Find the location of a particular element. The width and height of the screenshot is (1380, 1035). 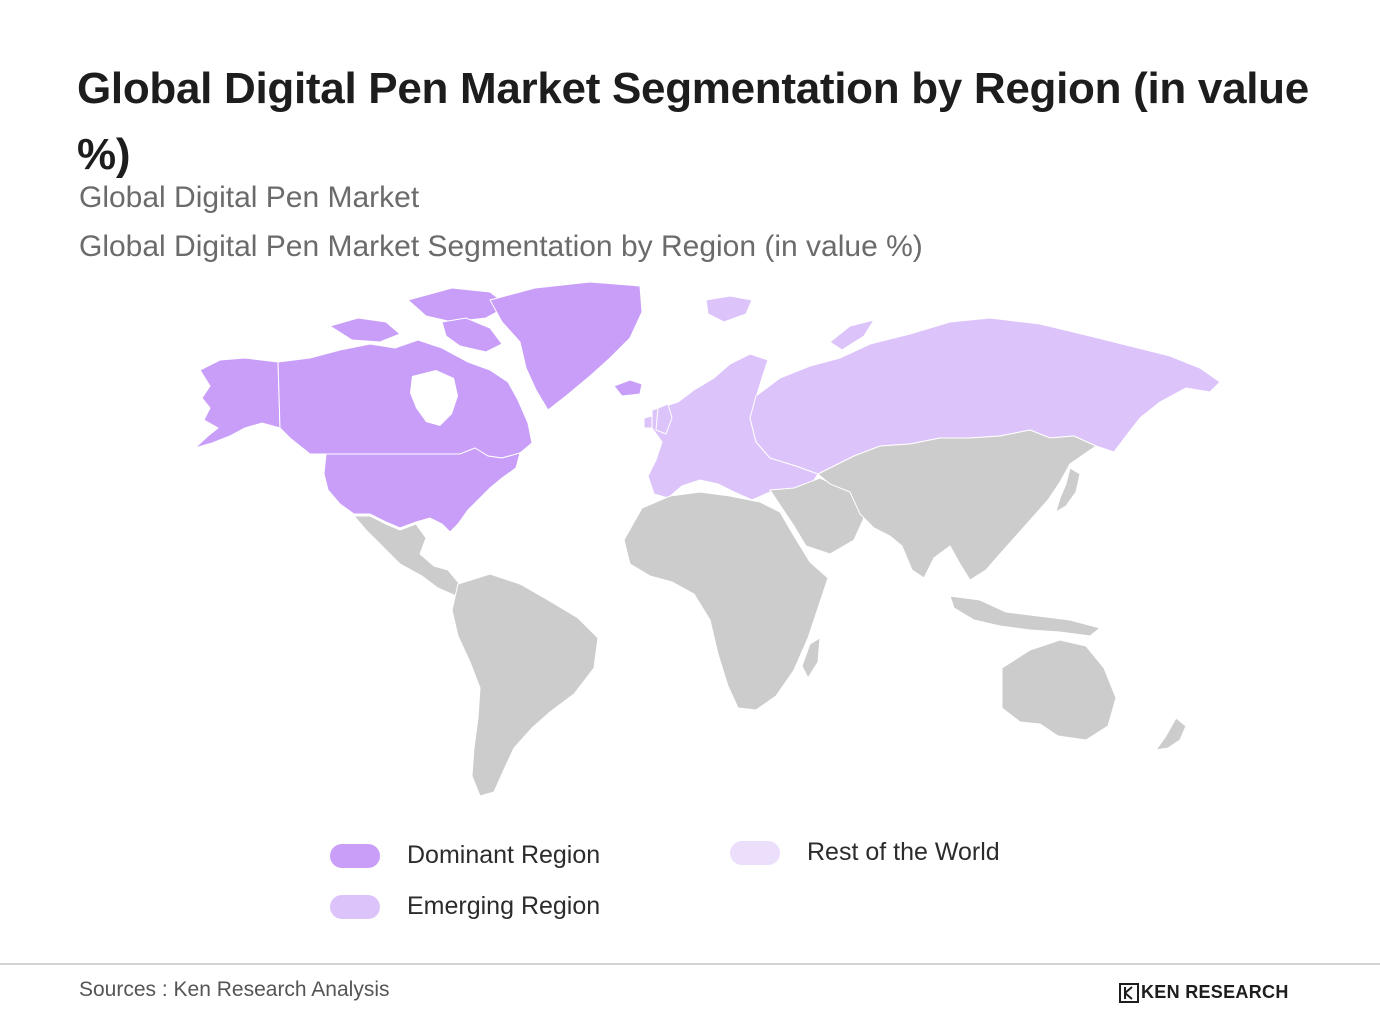

region-canada is located at coordinates (405, 399).